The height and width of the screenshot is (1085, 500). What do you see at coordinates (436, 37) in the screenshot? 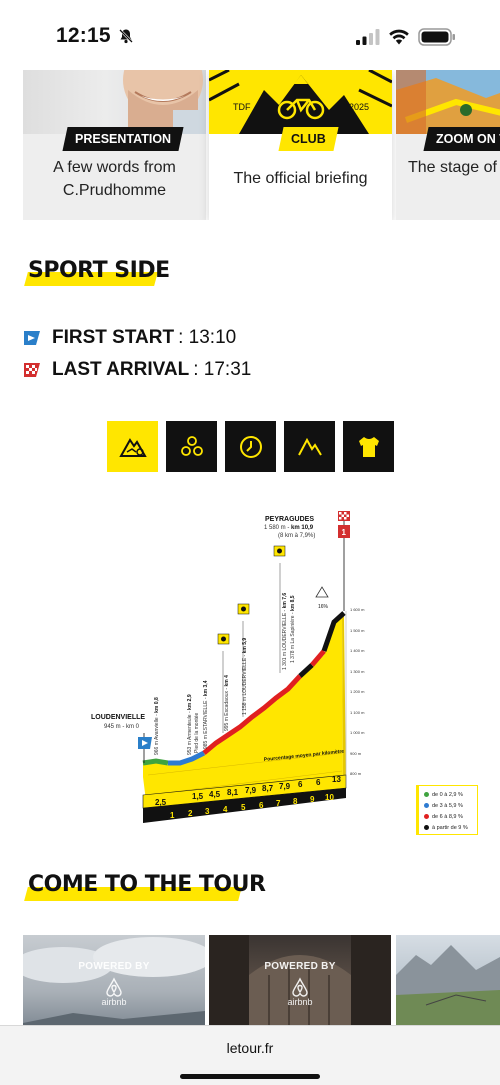
I see `battery-icon` at bounding box center [436, 37].